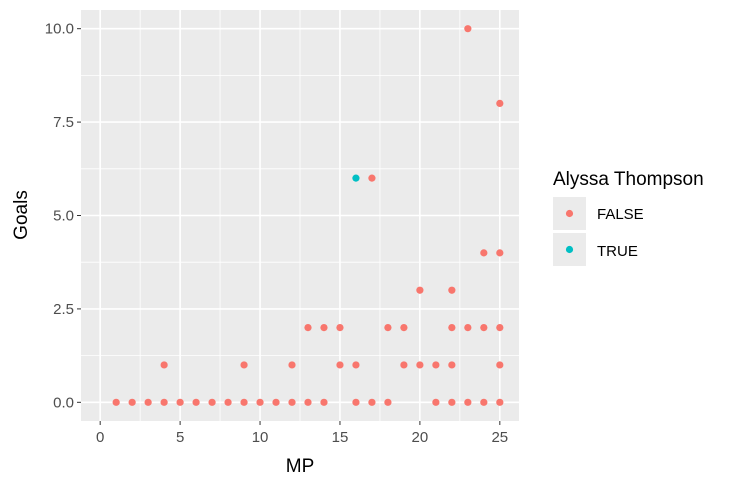 The height and width of the screenshot is (486, 748). I want to click on x-tick-label: 5, so click(180, 437).